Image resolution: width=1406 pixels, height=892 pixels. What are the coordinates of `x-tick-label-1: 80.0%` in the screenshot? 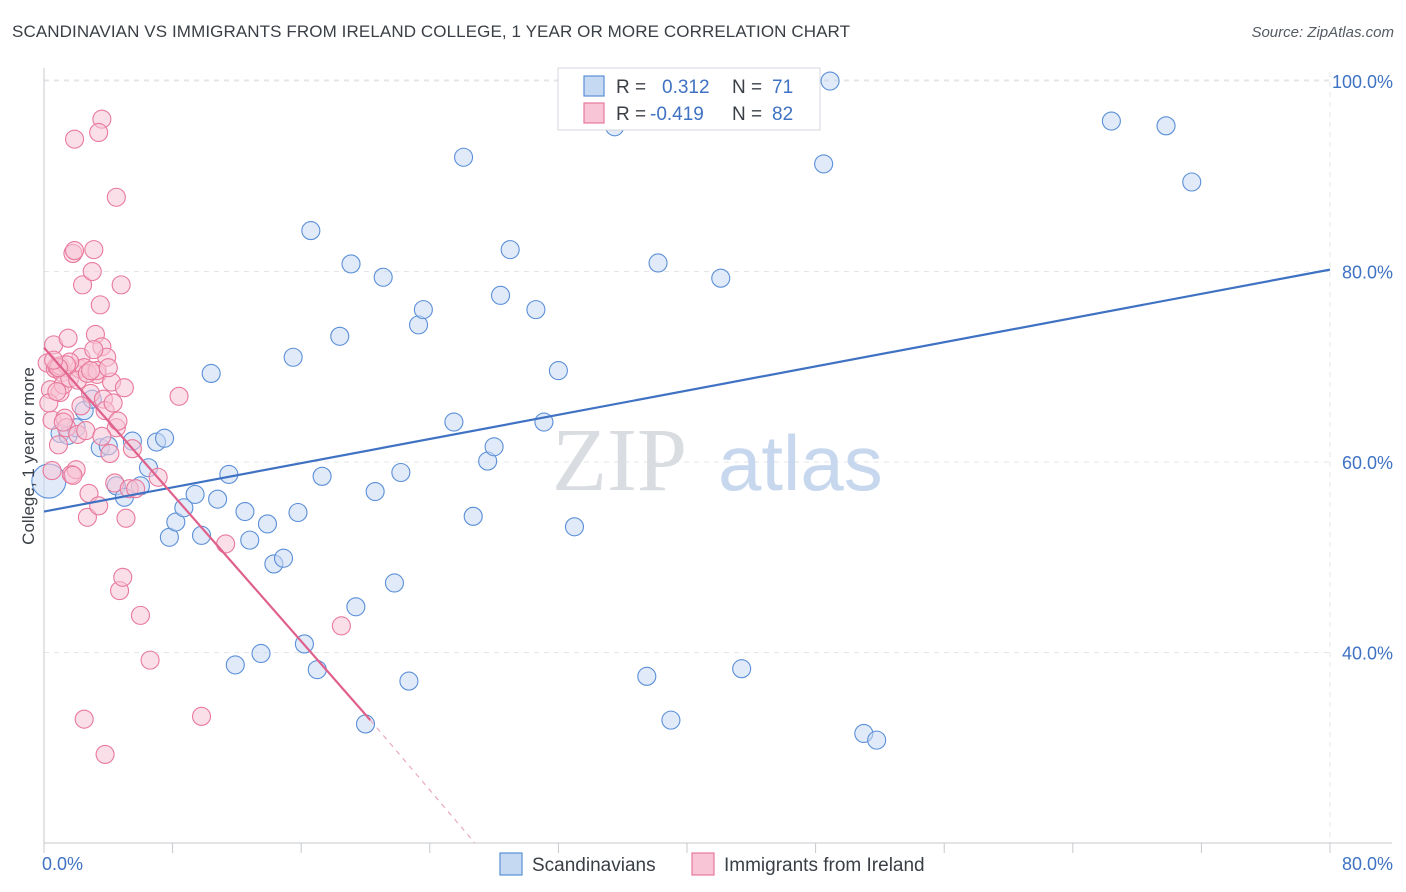 It's located at (1367, 864).